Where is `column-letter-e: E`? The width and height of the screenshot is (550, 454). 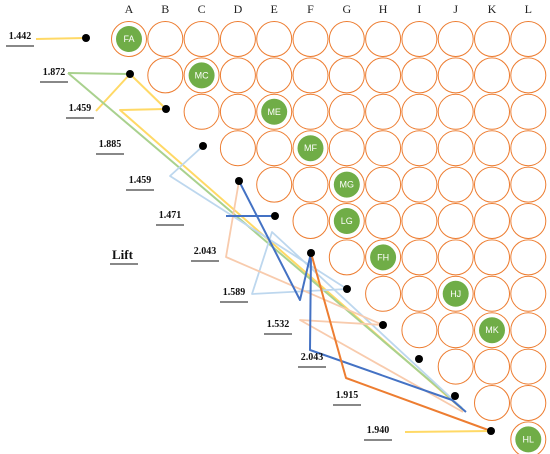
column-letter-e: E is located at coordinates (274, 9).